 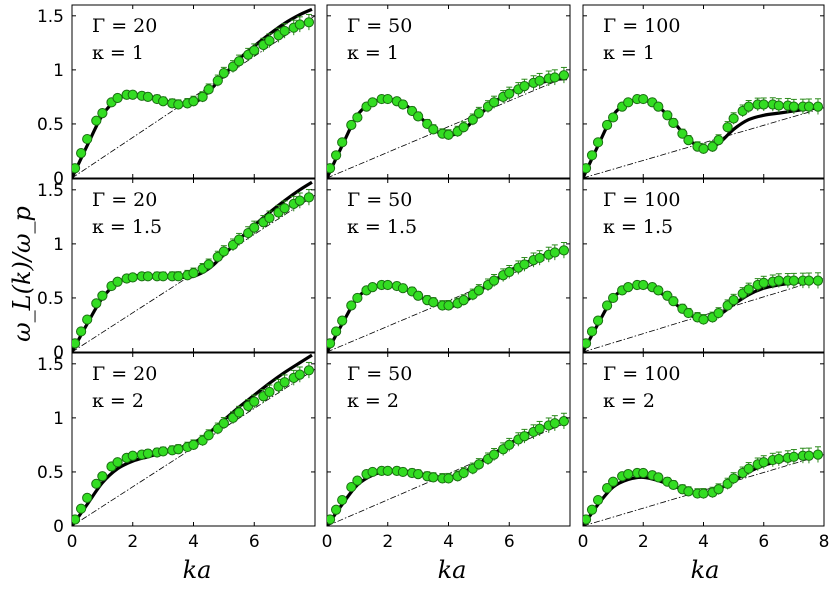 I want to click on y-axis-title-text: ω_L(k)/ω_p, so click(x=22, y=274).